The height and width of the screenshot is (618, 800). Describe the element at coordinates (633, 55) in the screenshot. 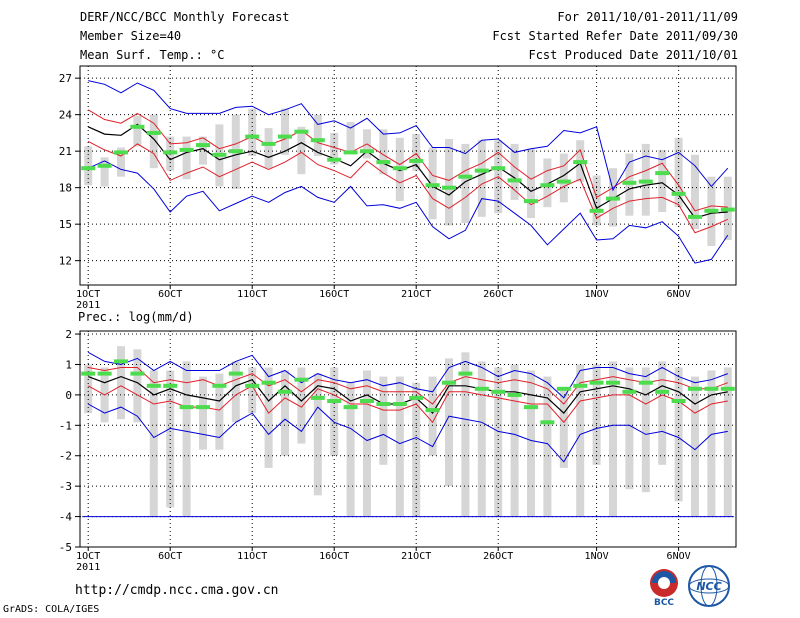

I see `forecast-produced: Fcst Produced Date 2011/10/01` at that location.